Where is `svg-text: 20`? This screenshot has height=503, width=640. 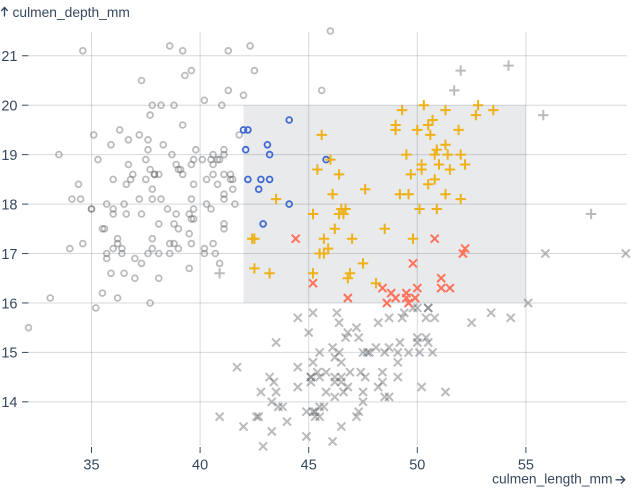
svg-text: 20 is located at coordinates (9, 107).